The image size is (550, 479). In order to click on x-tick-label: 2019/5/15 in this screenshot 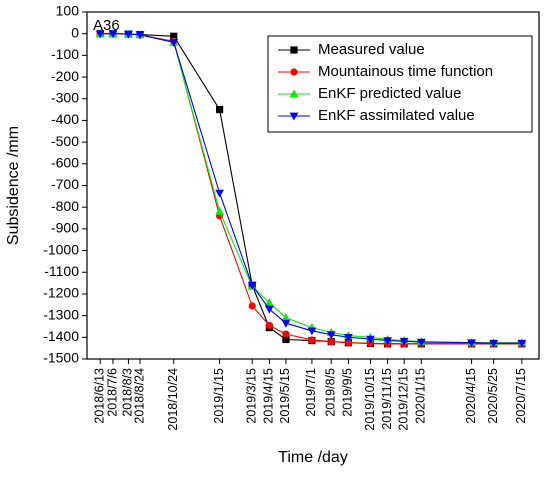, I will do `click(285, 396)`.